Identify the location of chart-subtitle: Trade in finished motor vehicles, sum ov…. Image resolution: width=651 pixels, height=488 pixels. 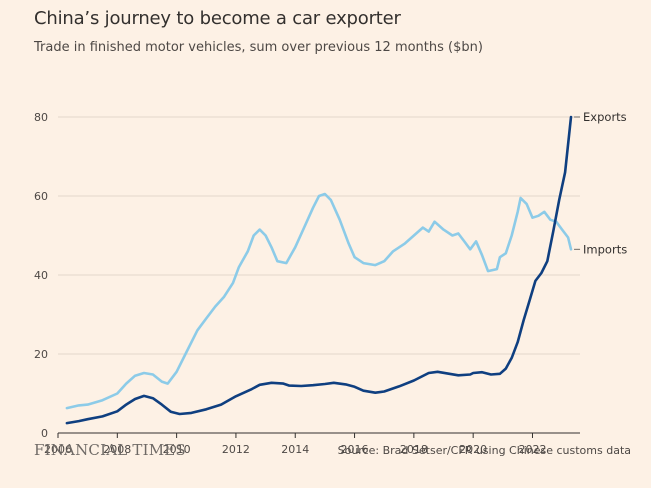
(258, 47).